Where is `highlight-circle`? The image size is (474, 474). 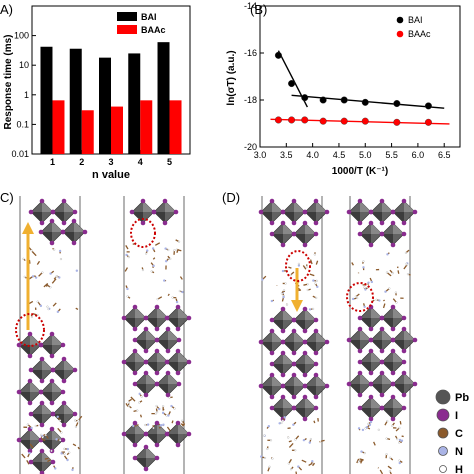 highlight-circle is located at coordinates (298, 266).